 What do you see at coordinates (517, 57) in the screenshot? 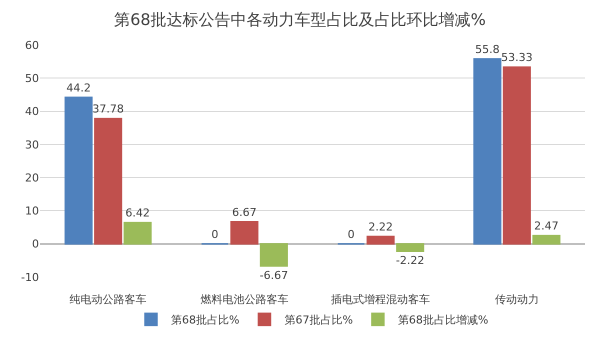
I see `data-label: 53.33` at bounding box center [517, 57].